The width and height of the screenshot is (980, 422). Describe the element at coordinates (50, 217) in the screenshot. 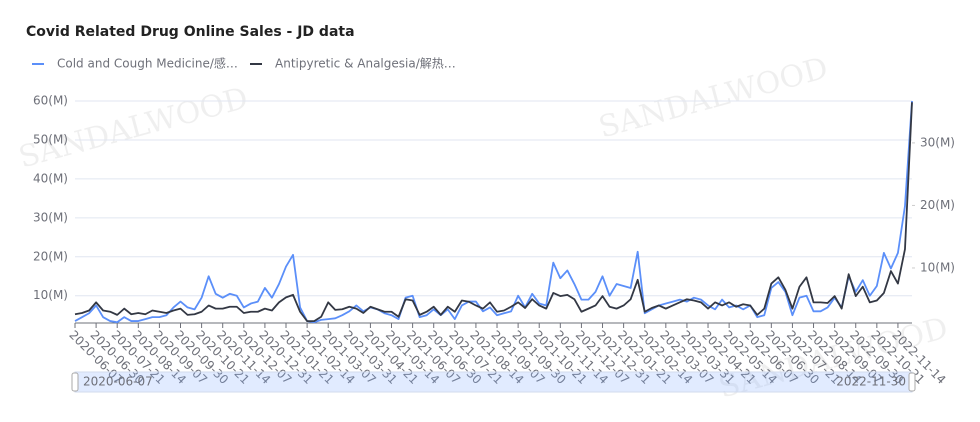

I see `y-tick-label: 30(M)` at that location.